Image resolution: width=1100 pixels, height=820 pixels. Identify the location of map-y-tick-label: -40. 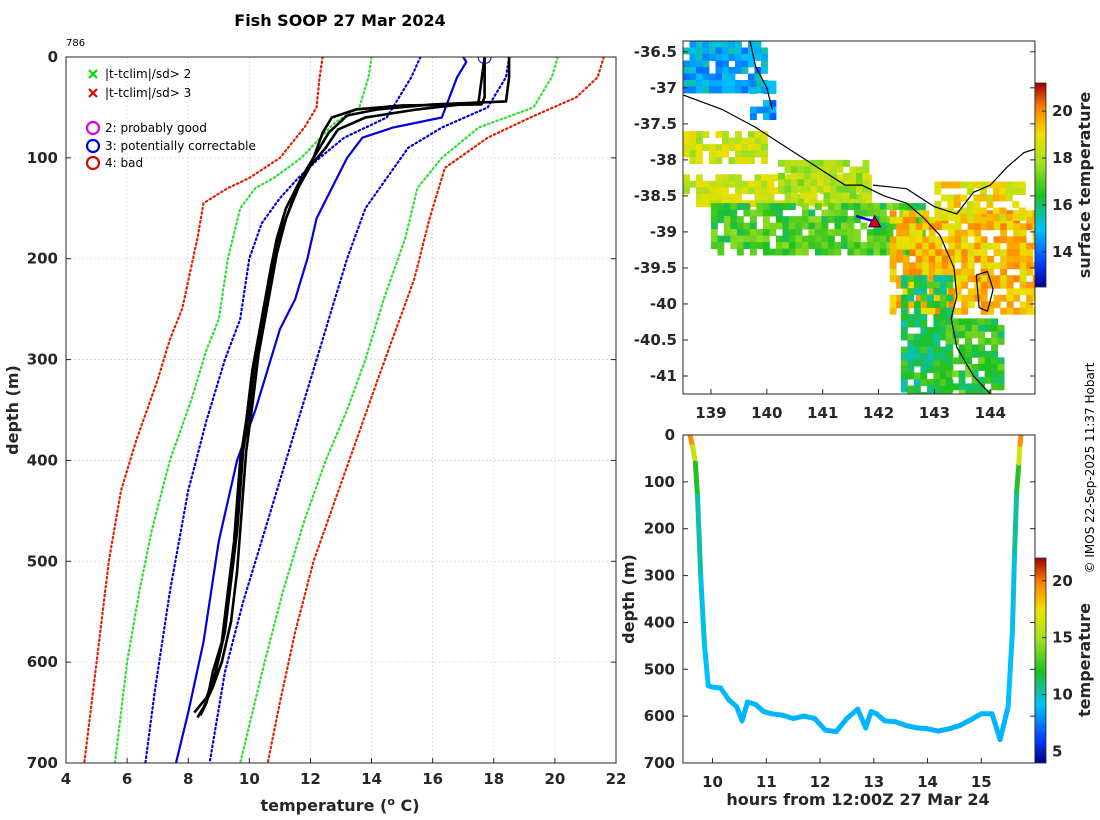
(663, 304).